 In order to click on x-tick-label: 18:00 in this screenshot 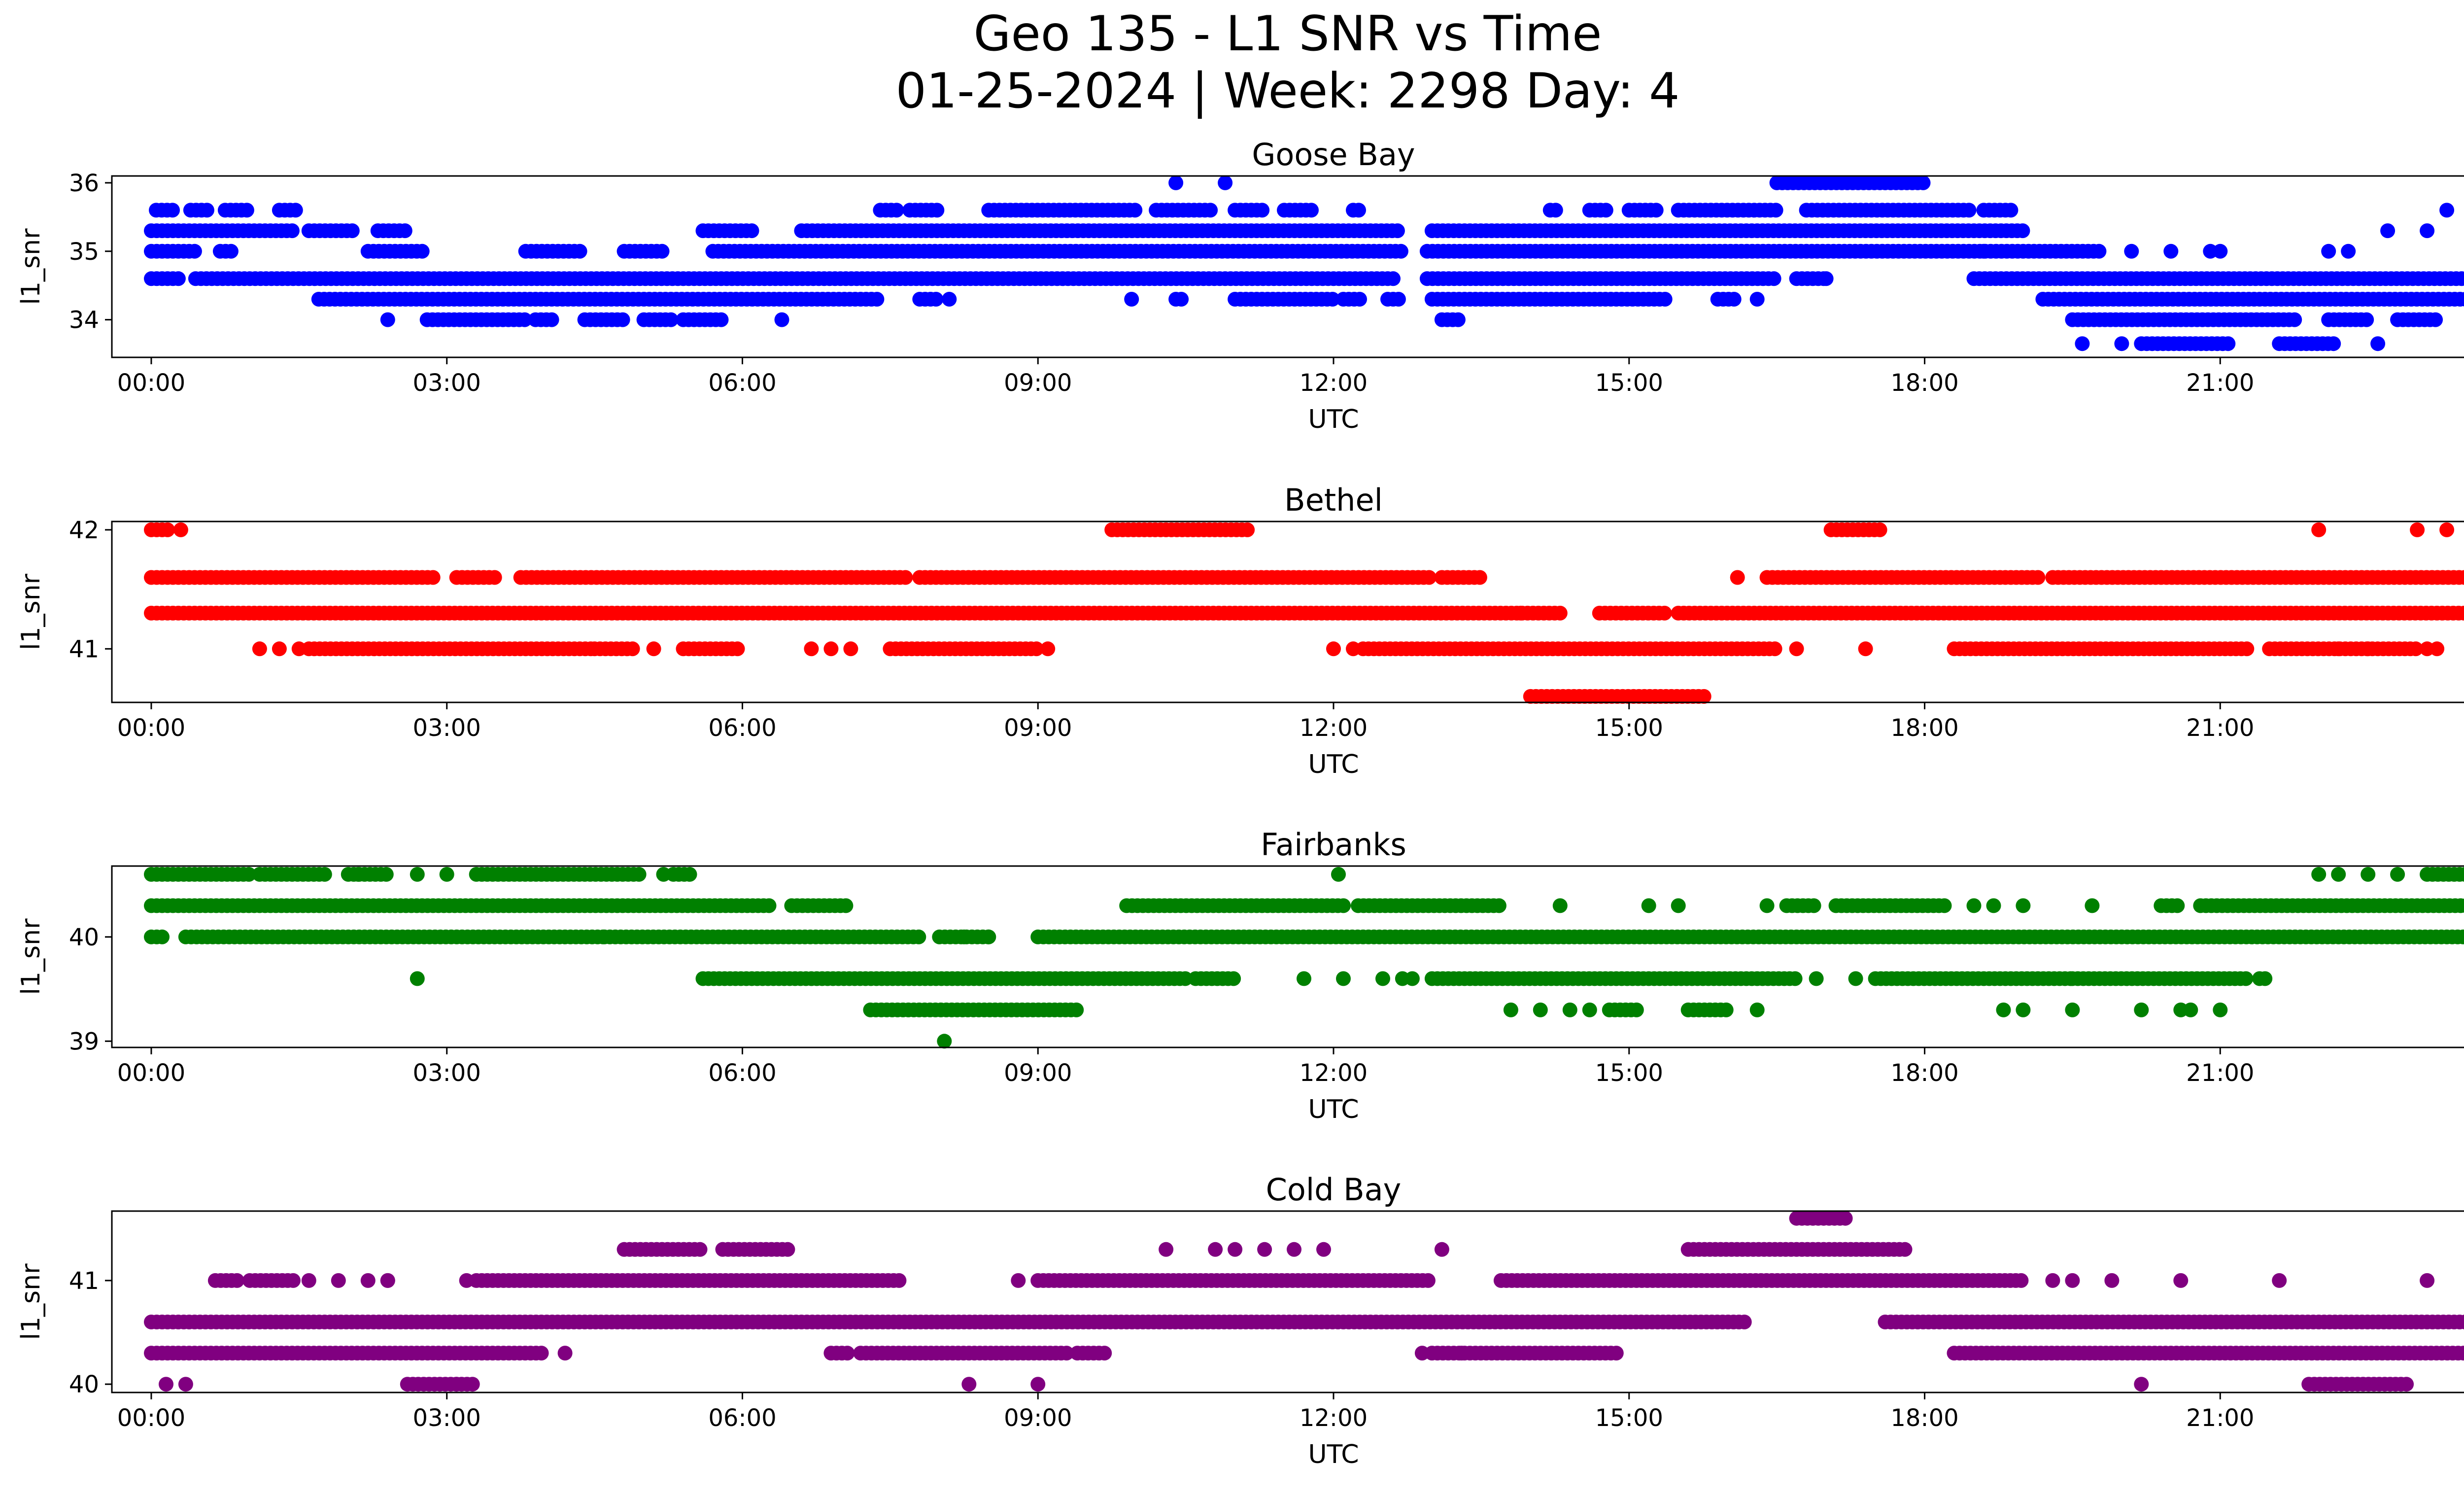, I will do `click(1924, 728)`.